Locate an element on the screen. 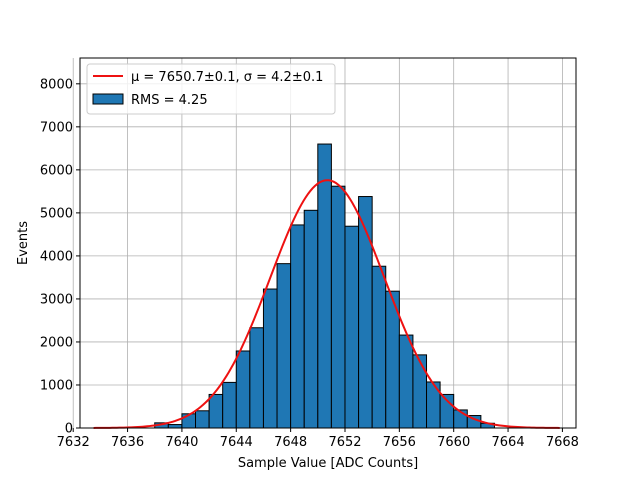  x-tick-label: 7664 is located at coordinates (508, 442).